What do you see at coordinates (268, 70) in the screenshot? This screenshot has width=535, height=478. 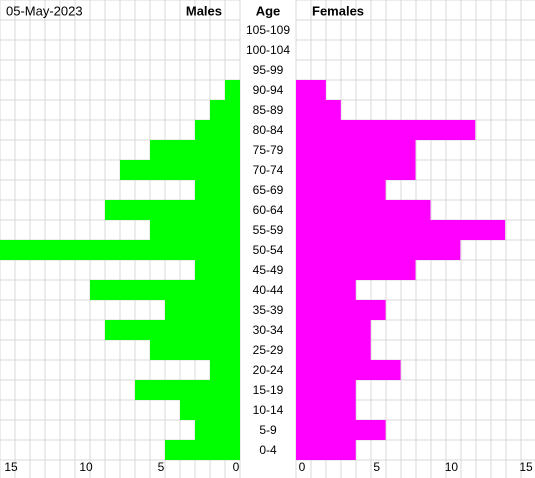 I see `category-label: 95-99` at bounding box center [268, 70].